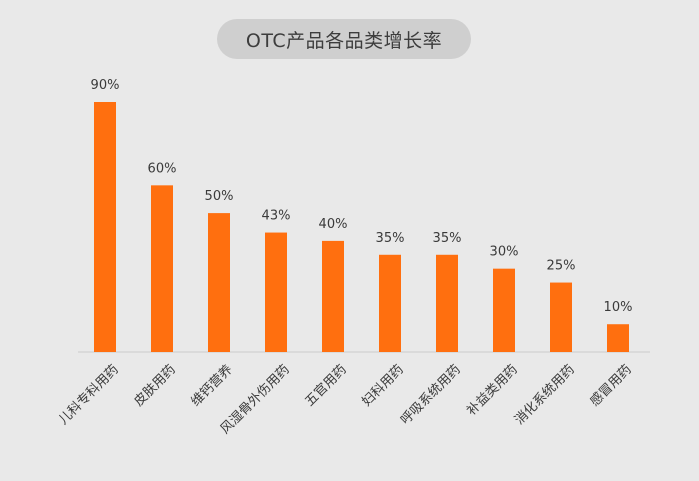  I want to click on data-label: 10%, so click(618, 307).